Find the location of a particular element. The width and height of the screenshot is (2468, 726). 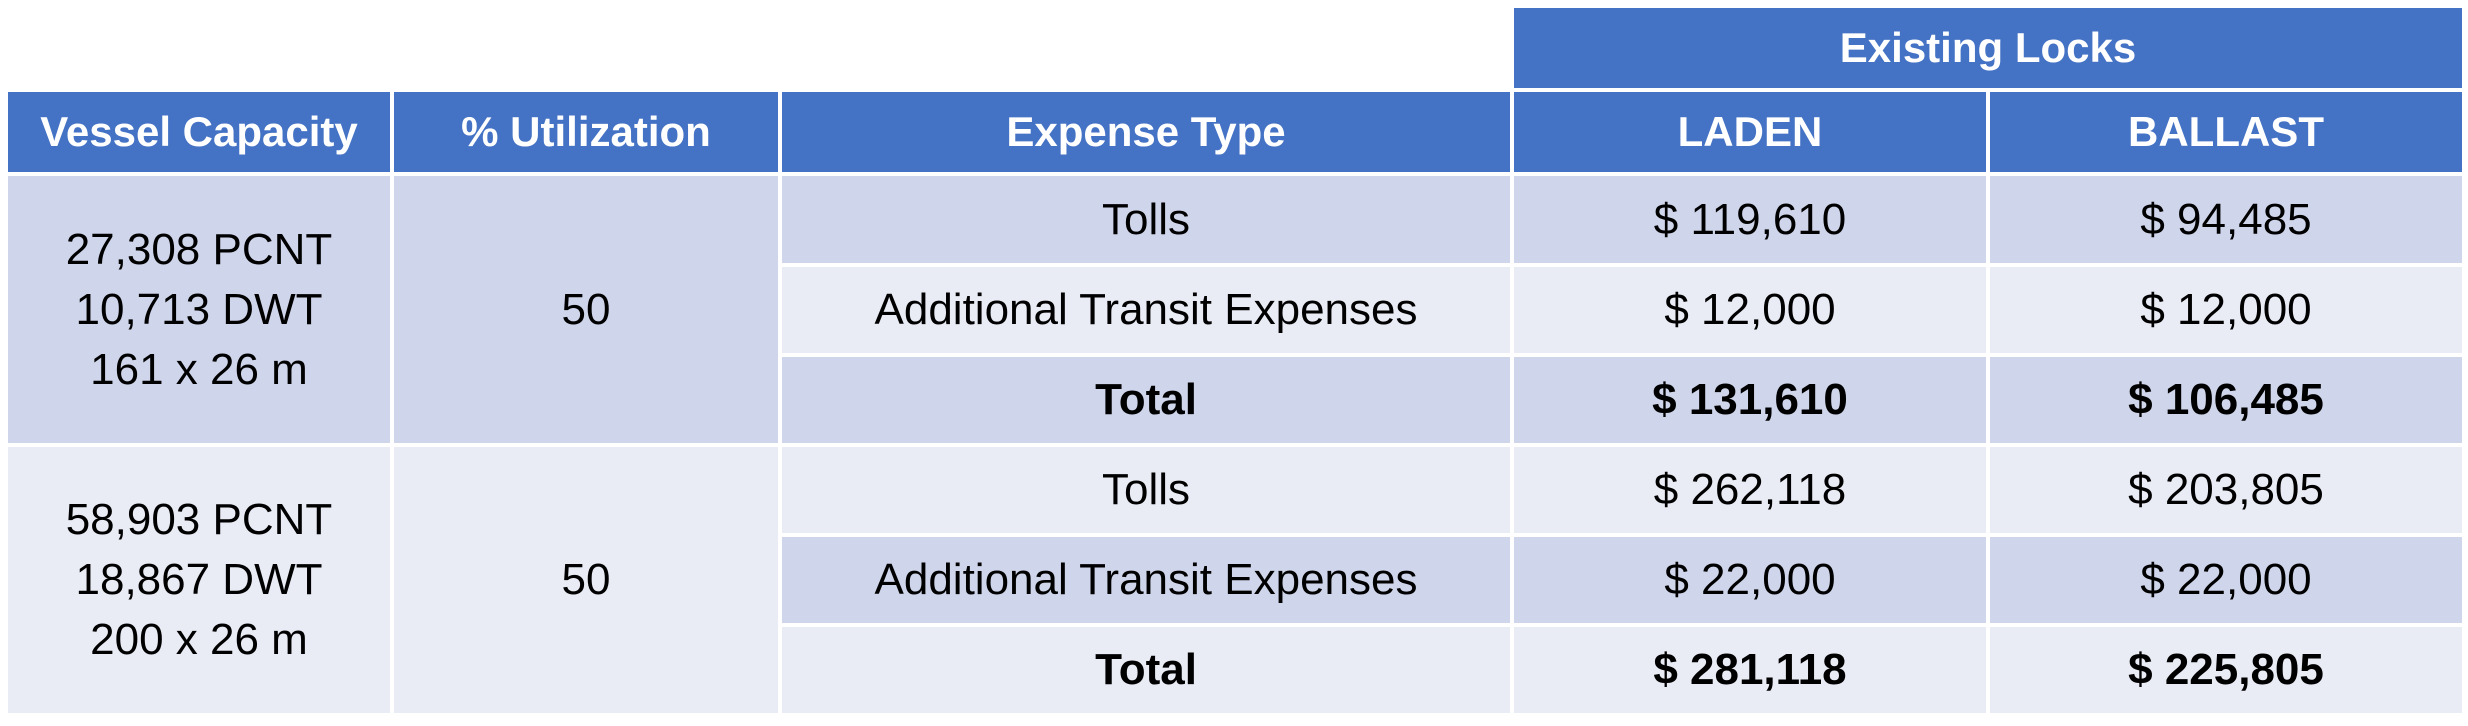

table-row-total: Total $ 131,610 $ 106,485 is located at coordinates (1235, 400).